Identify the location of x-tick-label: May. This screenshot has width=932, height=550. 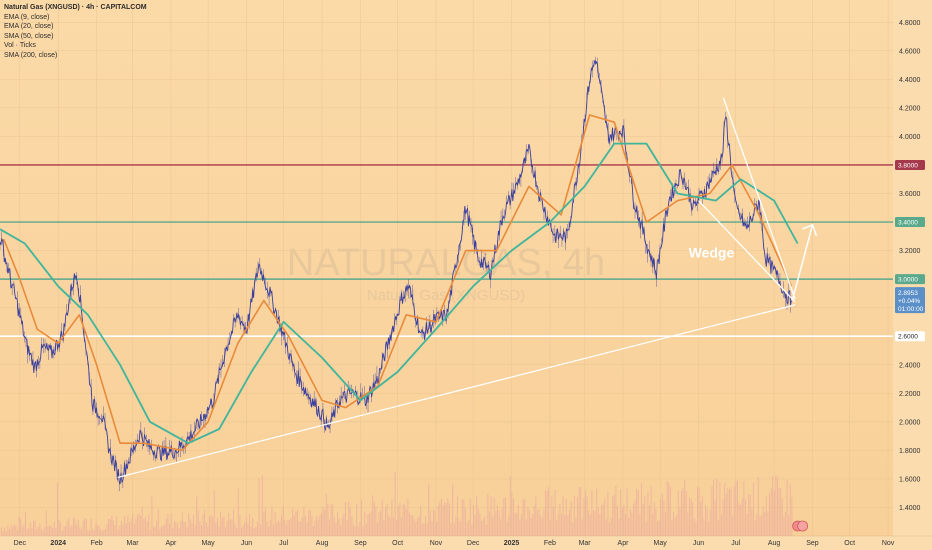
(208, 543).